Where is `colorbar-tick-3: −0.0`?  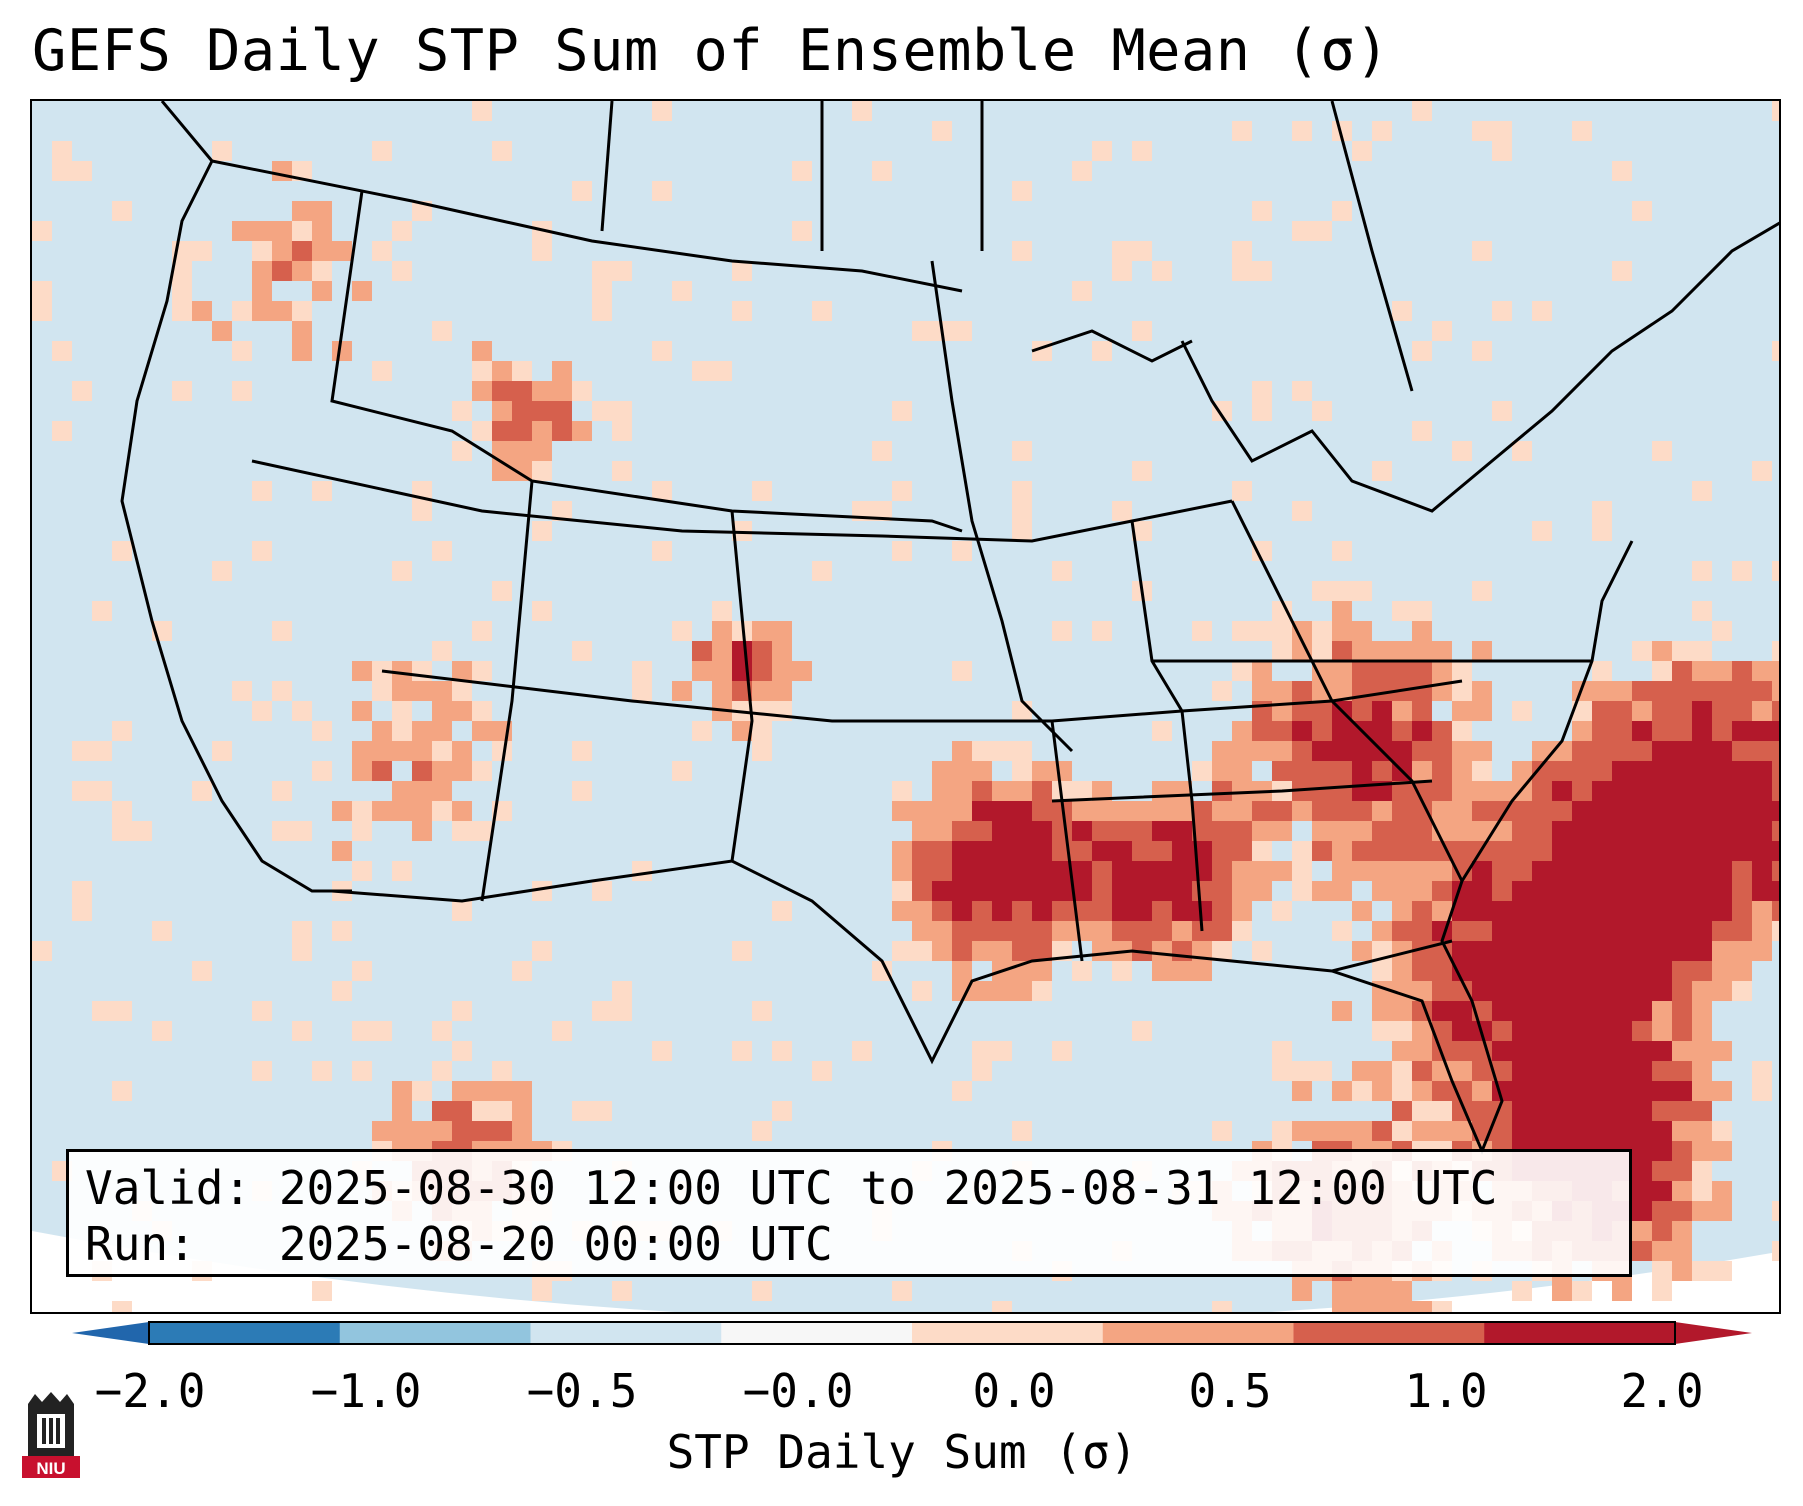 colorbar-tick-3: −0.0 is located at coordinates (798, 1391).